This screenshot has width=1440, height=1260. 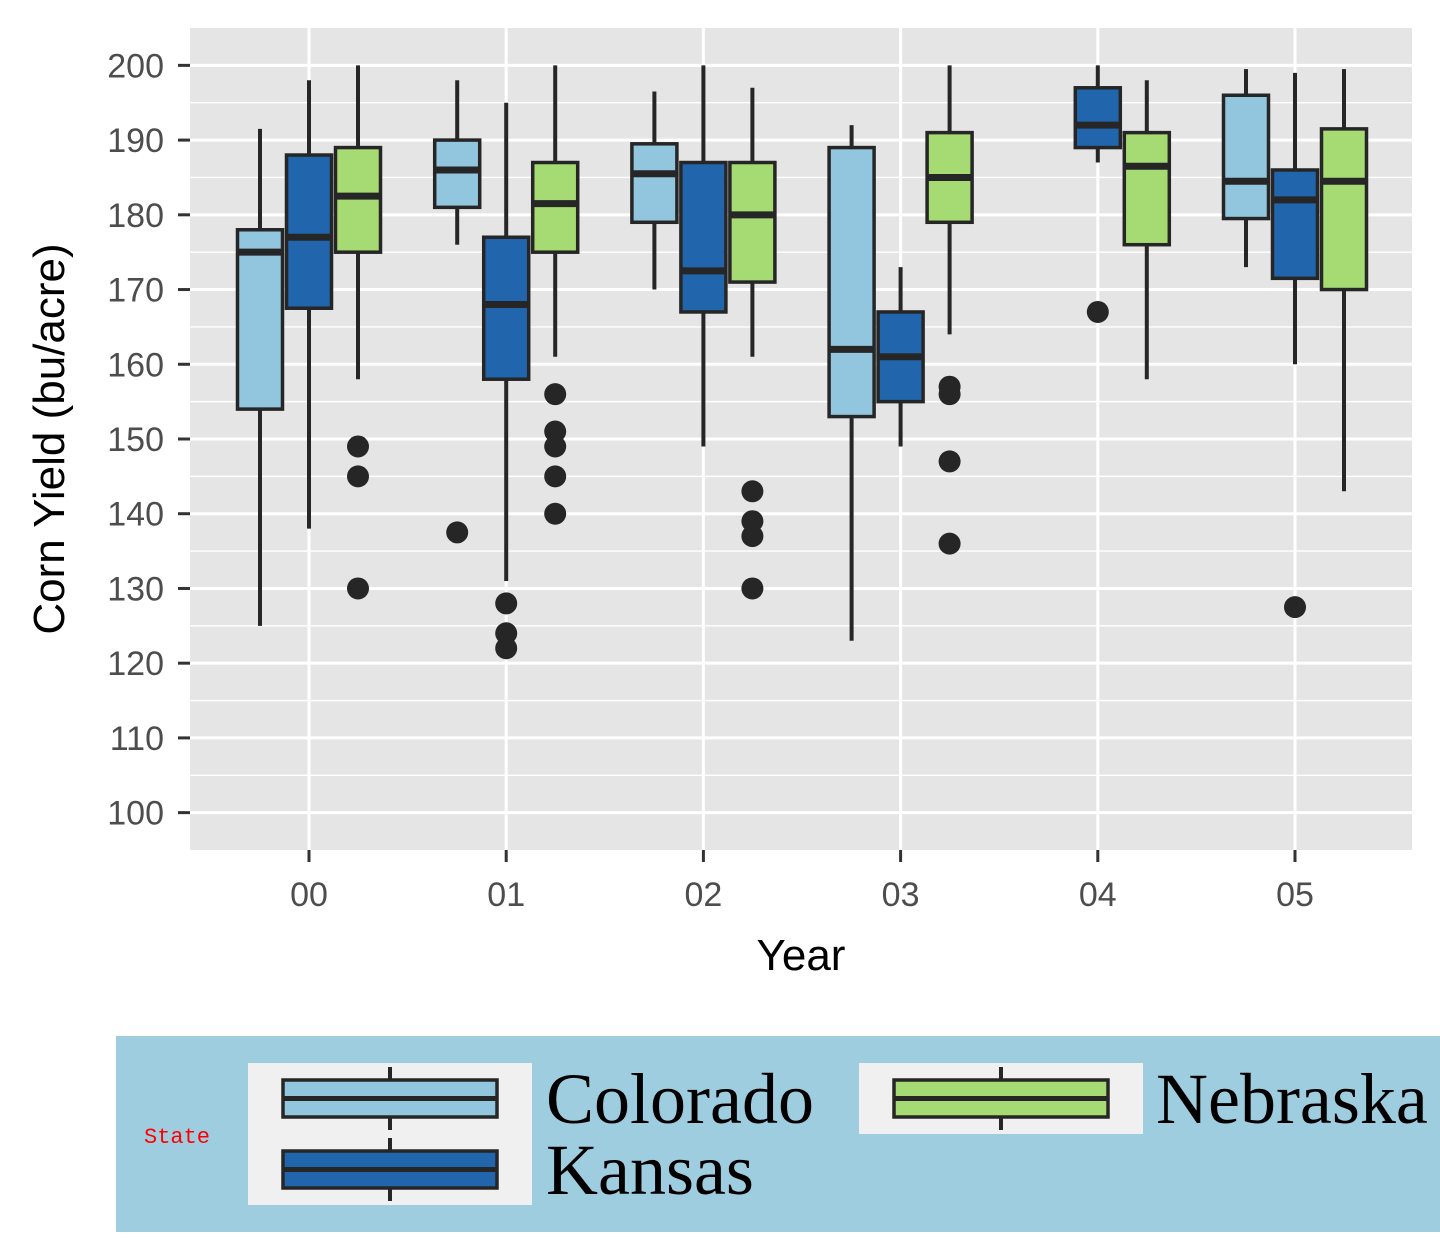 What do you see at coordinates (1292, 1099) in the screenshot?
I see `legend-label: Nebraska` at bounding box center [1292, 1099].